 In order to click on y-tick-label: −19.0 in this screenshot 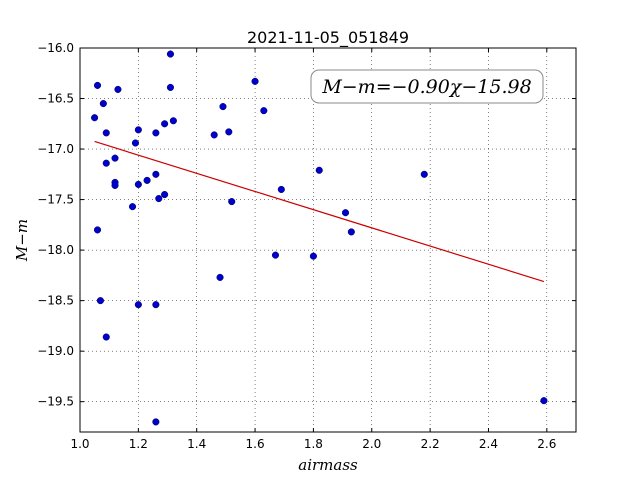, I will do `click(55, 351)`.